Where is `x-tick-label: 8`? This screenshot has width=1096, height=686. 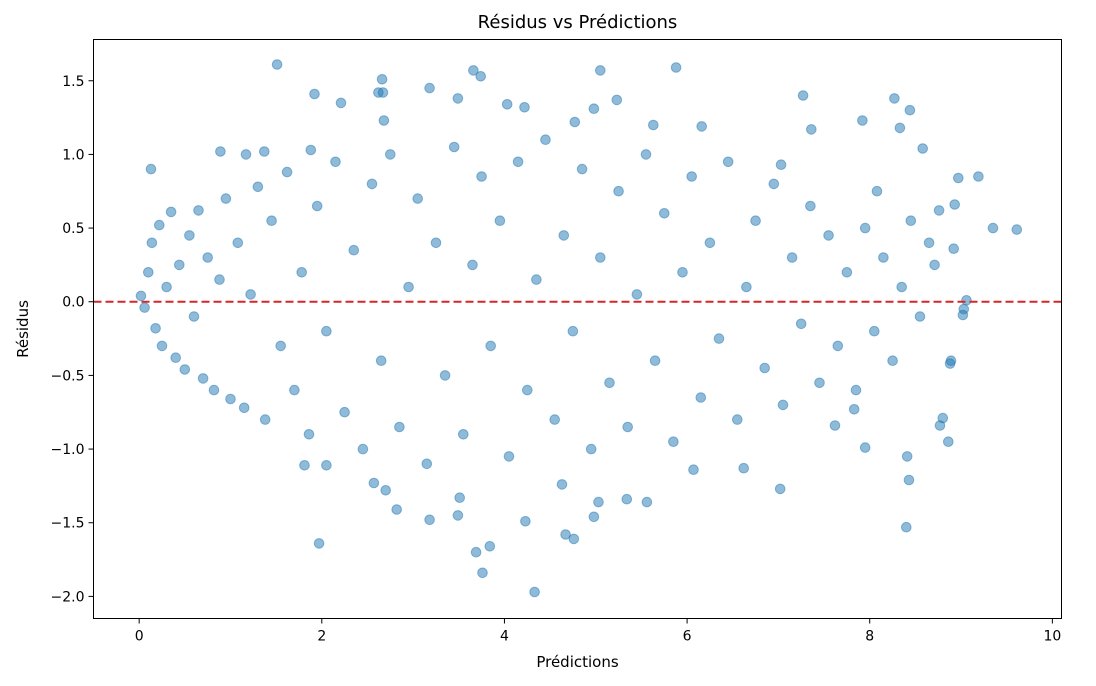
x-tick-label: 8 is located at coordinates (869, 637).